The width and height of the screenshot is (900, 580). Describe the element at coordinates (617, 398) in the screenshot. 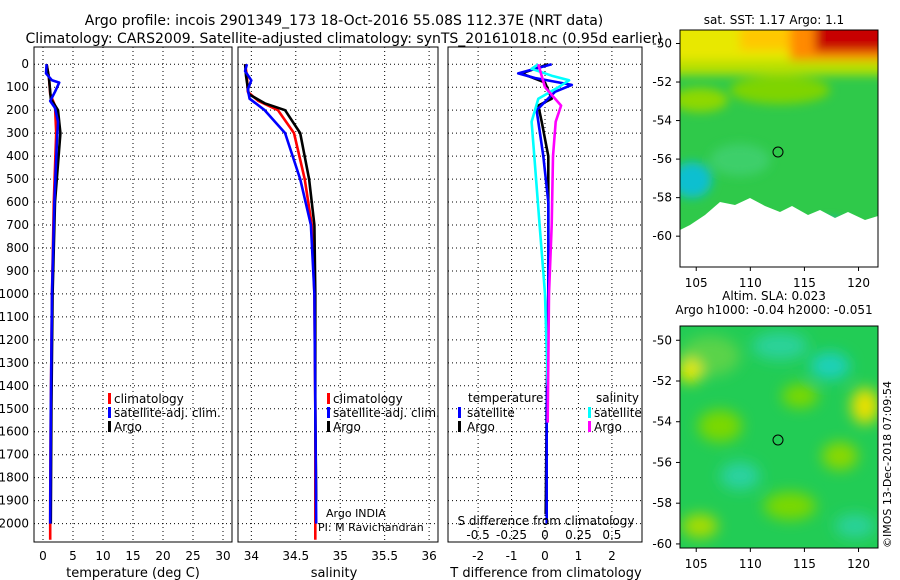

I see `legend-title-salinity: salinity` at that location.